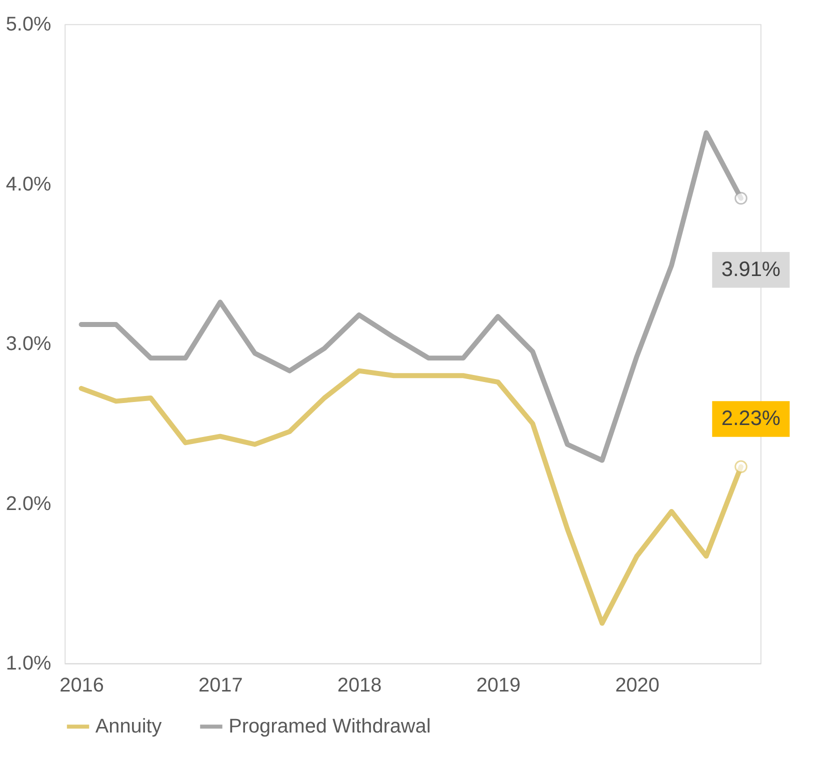 Image resolution: width=830 pixels, height=760 pixels. What do you see at coordinates (750, 418) in the screenshot?
I see `data-label: 2.23%` at bounding box center [750, 418].